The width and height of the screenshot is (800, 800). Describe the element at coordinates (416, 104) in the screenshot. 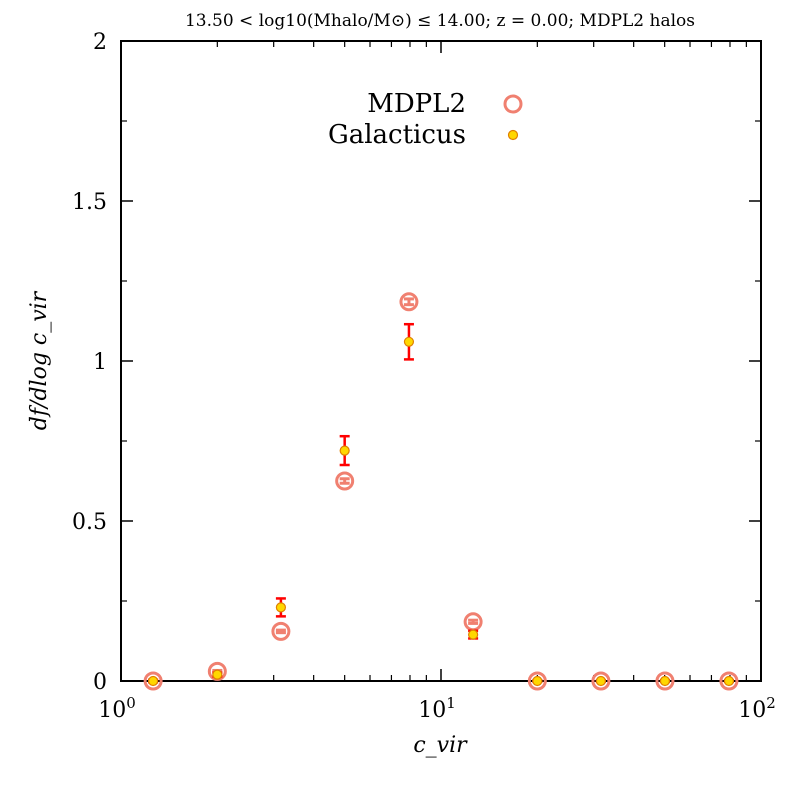

I see `legend-label-mdpl2: MDPL2` at that location.